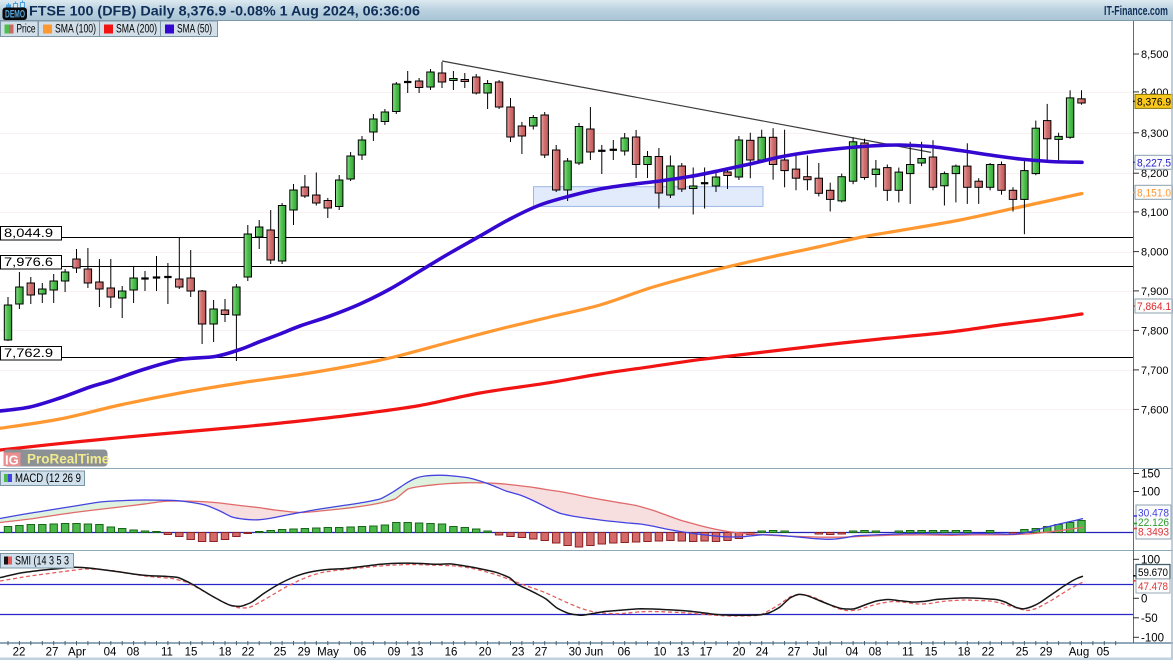 The height and width of the screenshot is (665, 1173). I want to click on svg-text: 8,300, so click(1155, 134).